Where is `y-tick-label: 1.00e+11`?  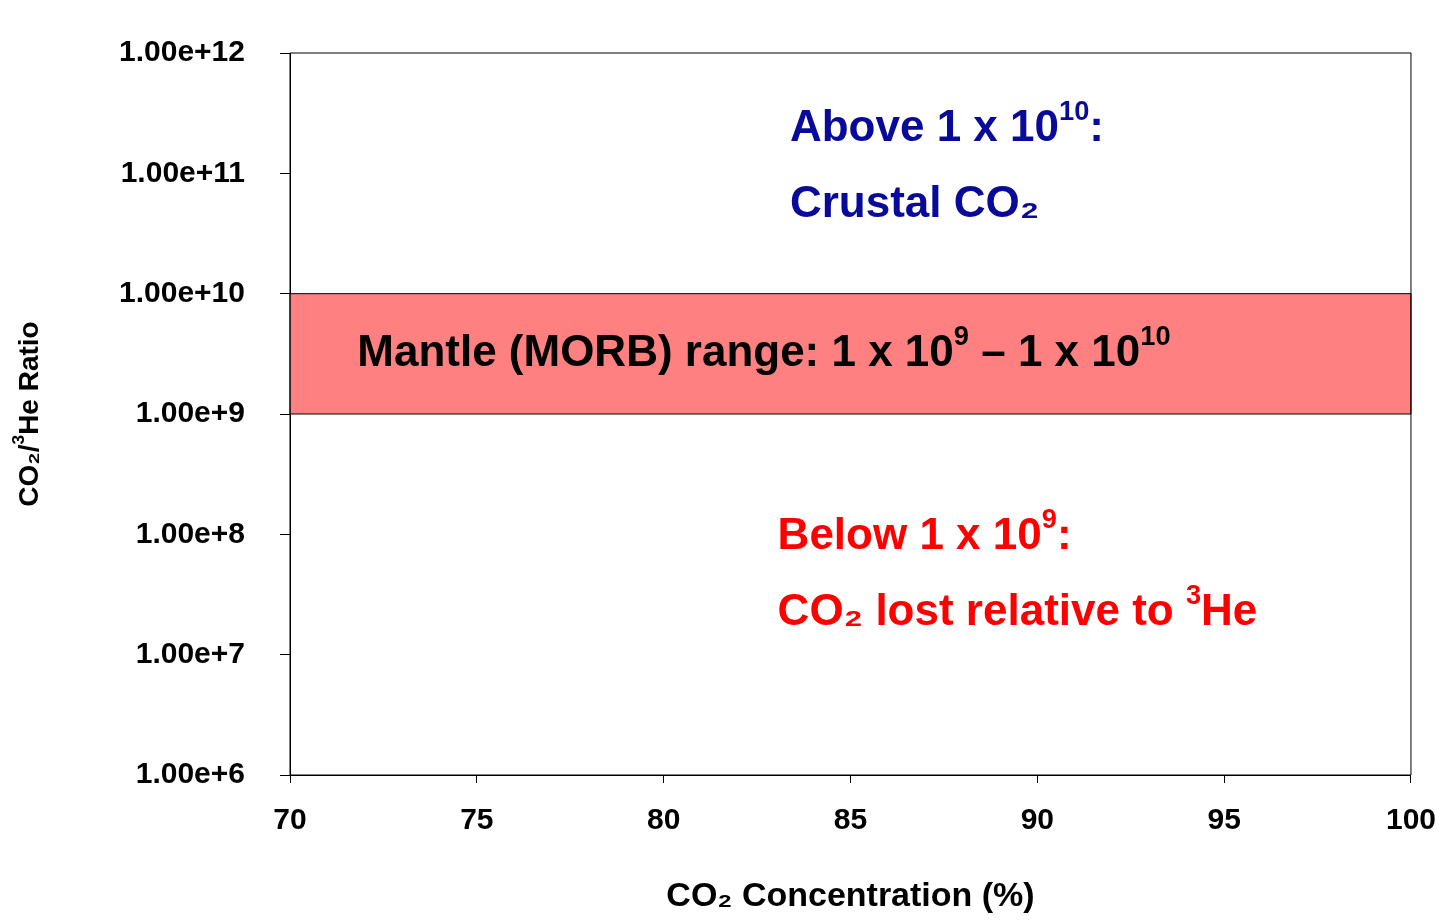 y-tick-label: 1.00e+11 is located at coordinates (182, 171).